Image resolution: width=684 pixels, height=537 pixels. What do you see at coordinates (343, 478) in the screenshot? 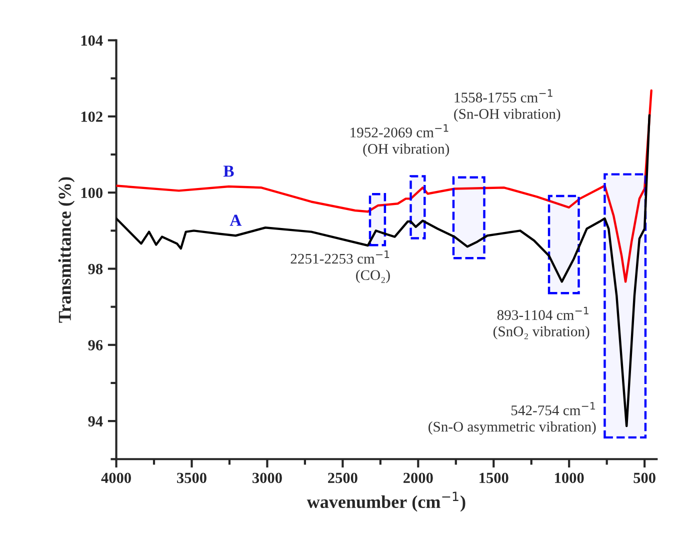
I see `x-tick-label: 2500` at bounding box center [343, 478].